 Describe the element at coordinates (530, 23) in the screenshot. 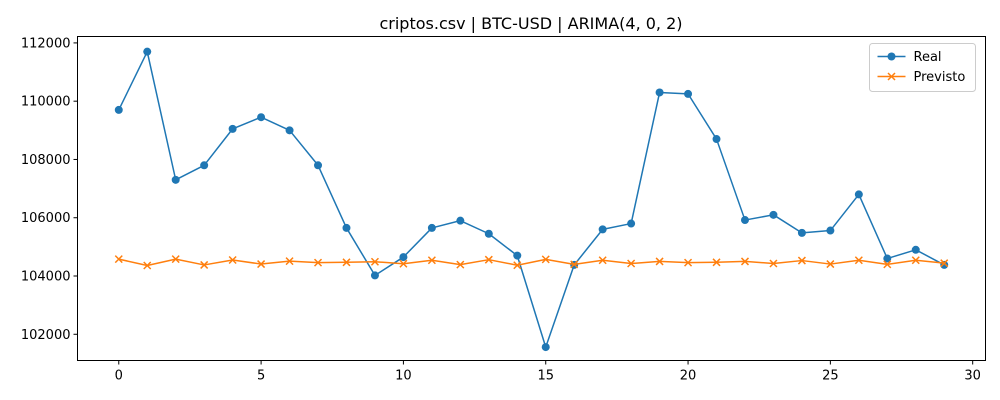

I see `chart-title: criptos.csv | BTC-USD | ARIMA(4, 0, 2)` at that location.